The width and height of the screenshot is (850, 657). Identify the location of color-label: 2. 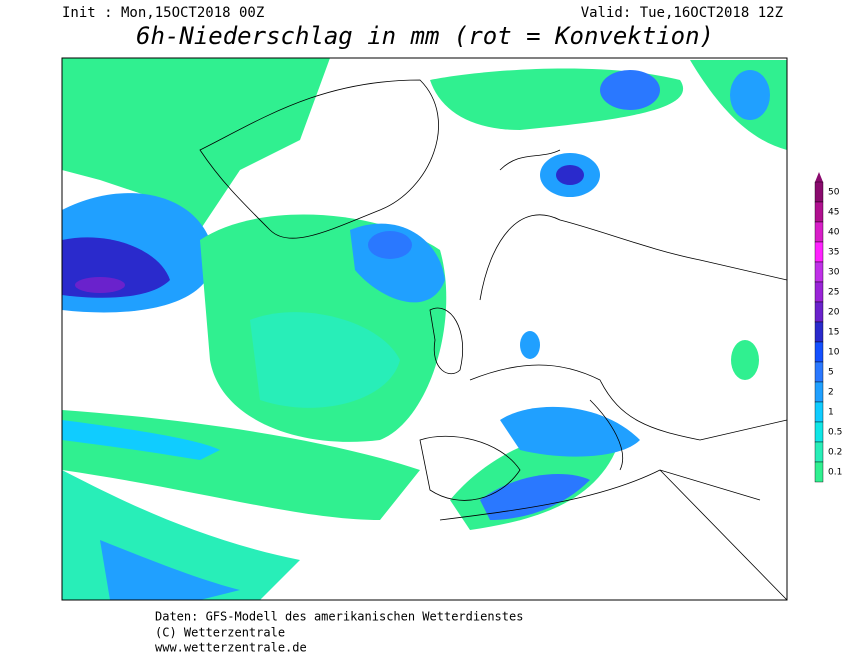
(831, 393).